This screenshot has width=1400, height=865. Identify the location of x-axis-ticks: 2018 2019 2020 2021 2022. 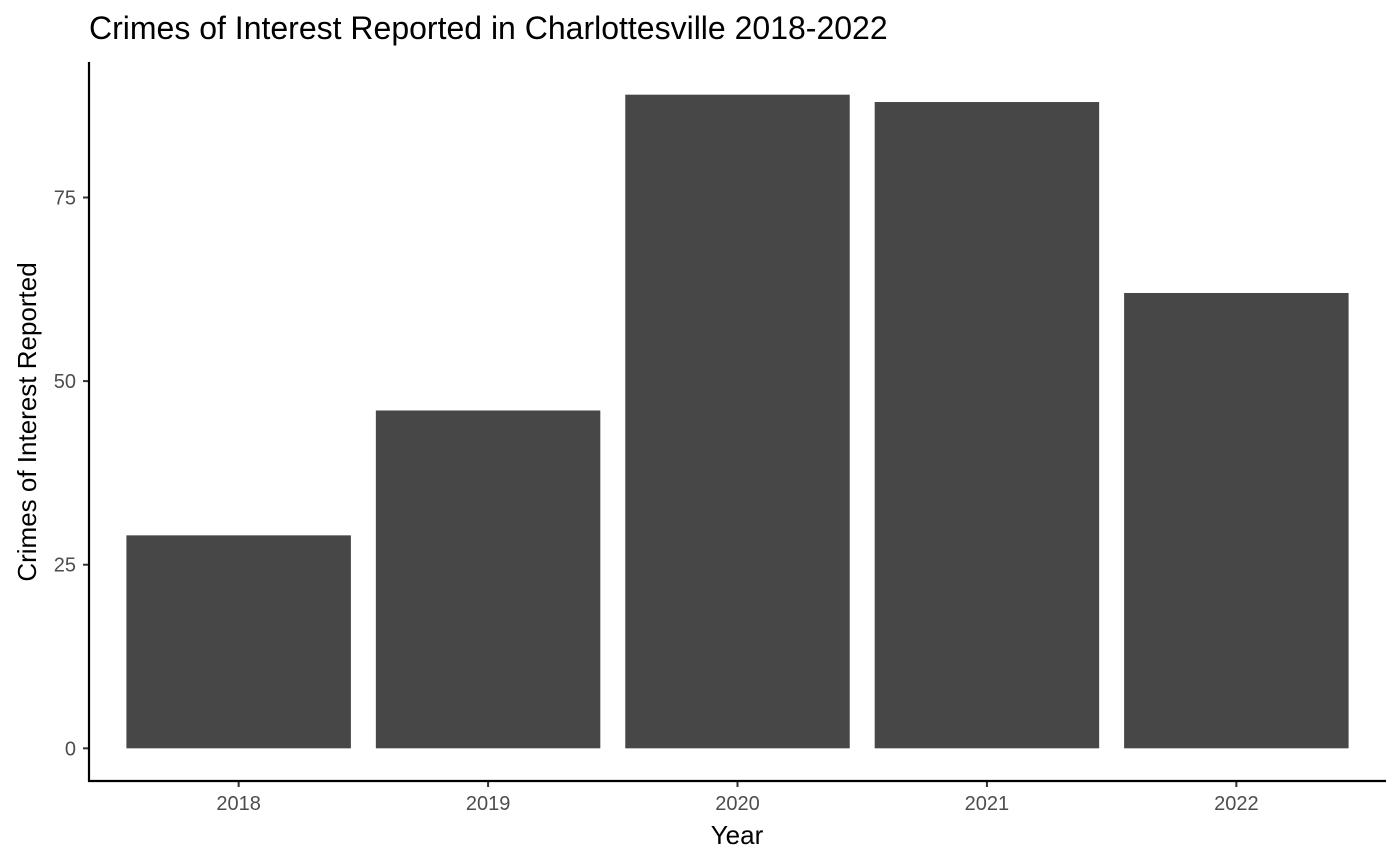
(737, 798).